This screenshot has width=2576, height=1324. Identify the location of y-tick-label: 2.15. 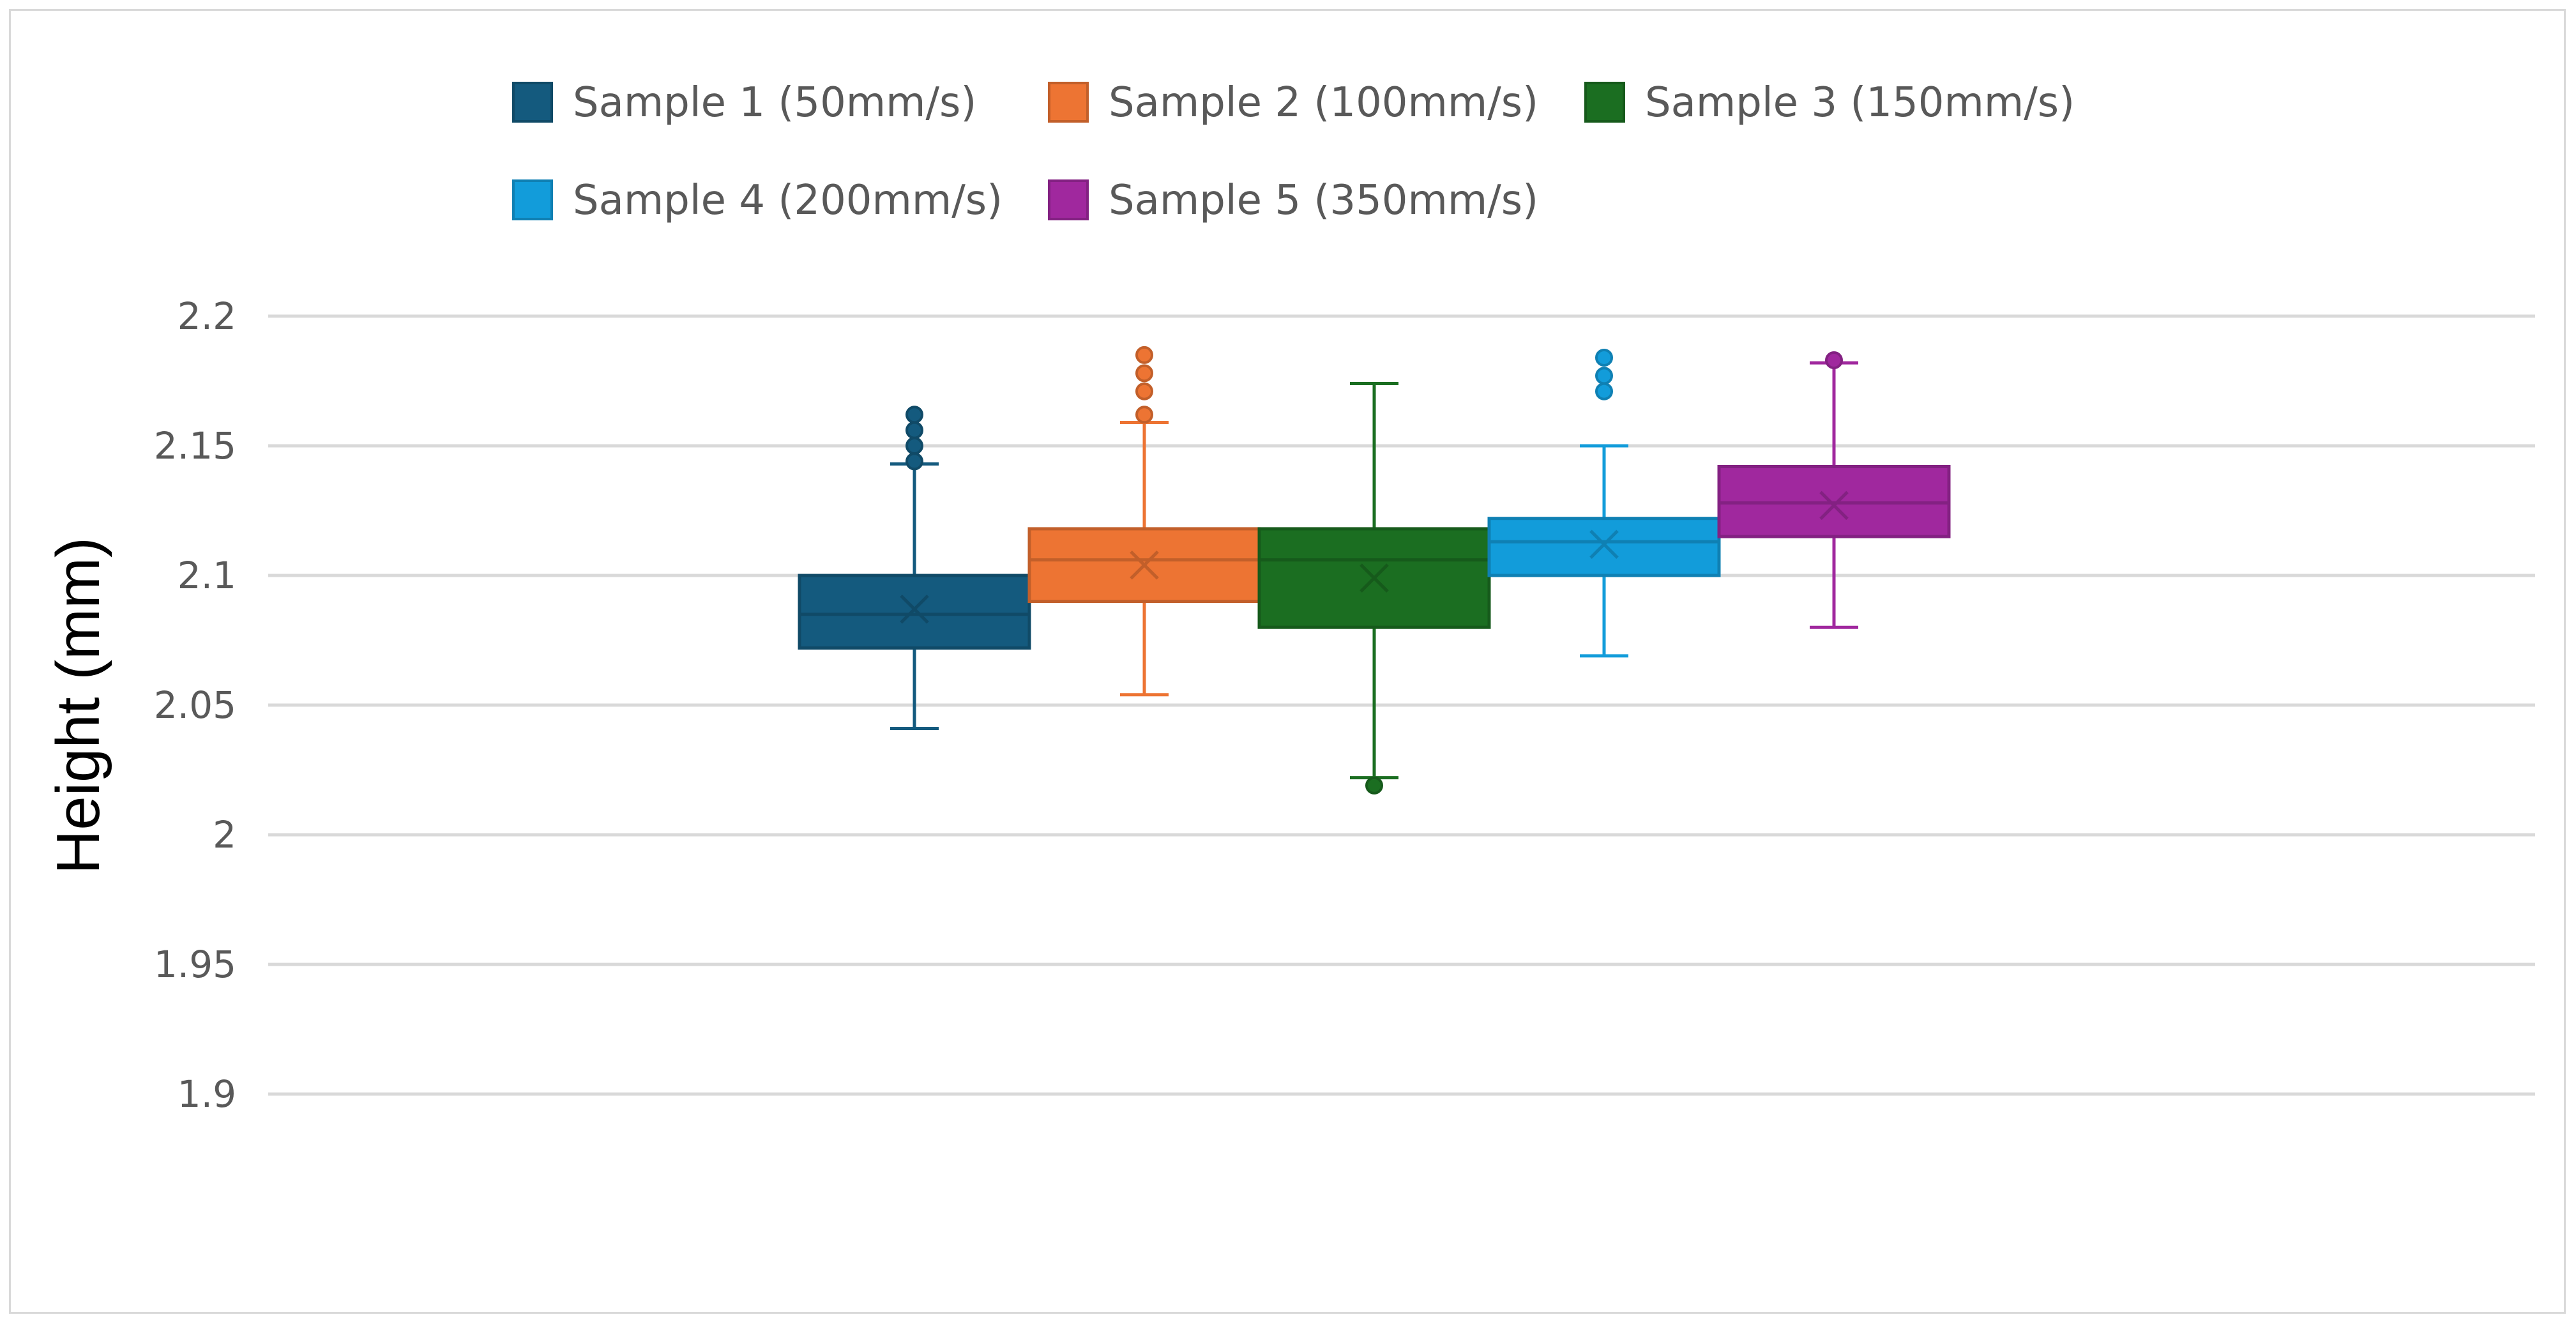
(195, 446).